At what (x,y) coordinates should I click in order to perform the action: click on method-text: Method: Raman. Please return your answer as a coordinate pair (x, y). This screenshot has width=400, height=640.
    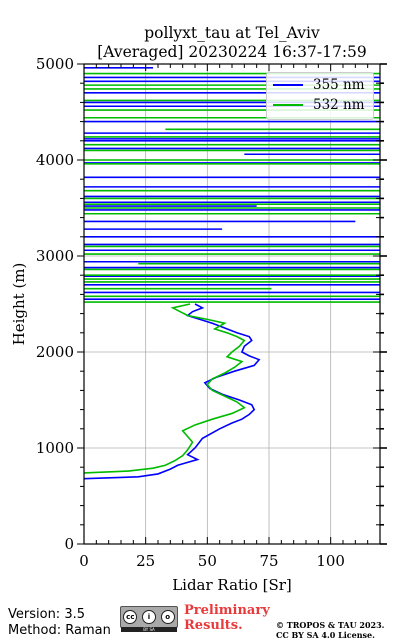
    Looking at the image, I should click on (59, 630).